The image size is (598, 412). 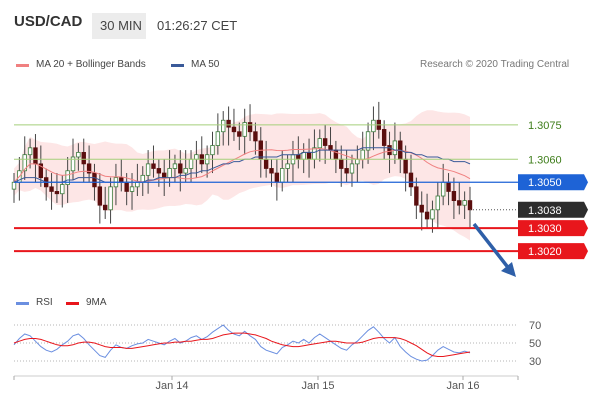 What do you see at coordinates (48, 21) in the screenshot?
I see `symbol-title: USD/CAD` at bounding box center [48, 21].